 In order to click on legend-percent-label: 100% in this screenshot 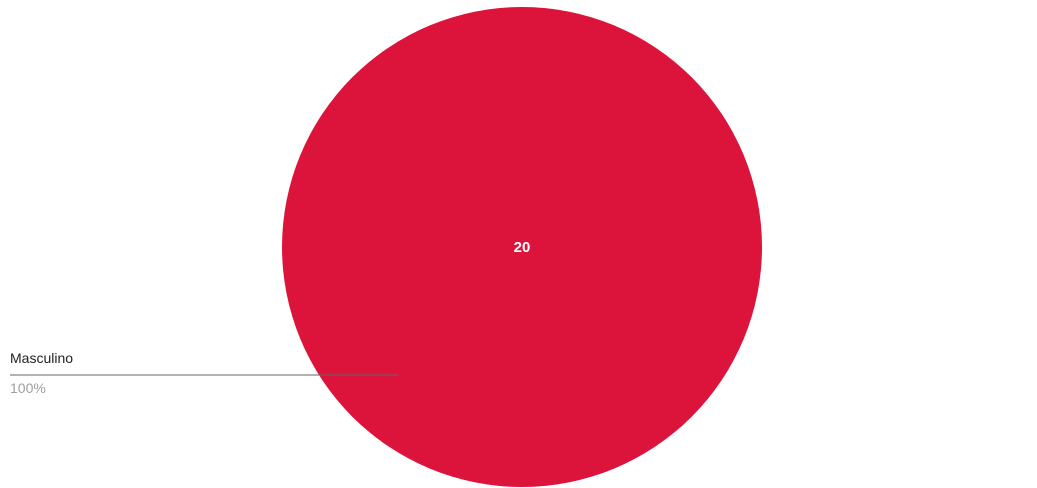, I will do `click(28, 388)`.